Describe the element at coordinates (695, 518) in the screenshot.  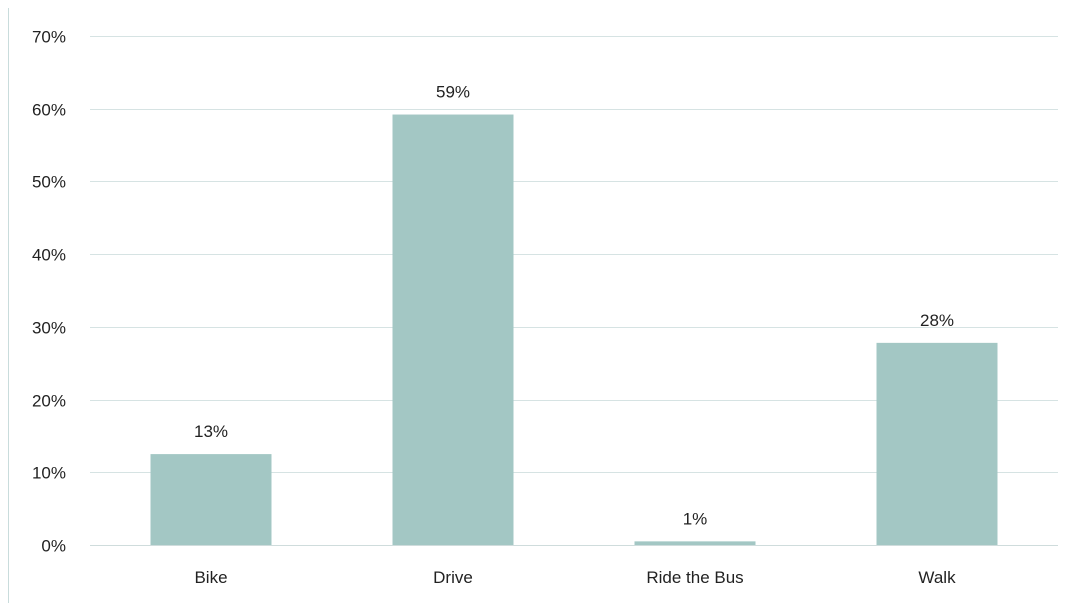
I see `data-label: 1%` at that location.